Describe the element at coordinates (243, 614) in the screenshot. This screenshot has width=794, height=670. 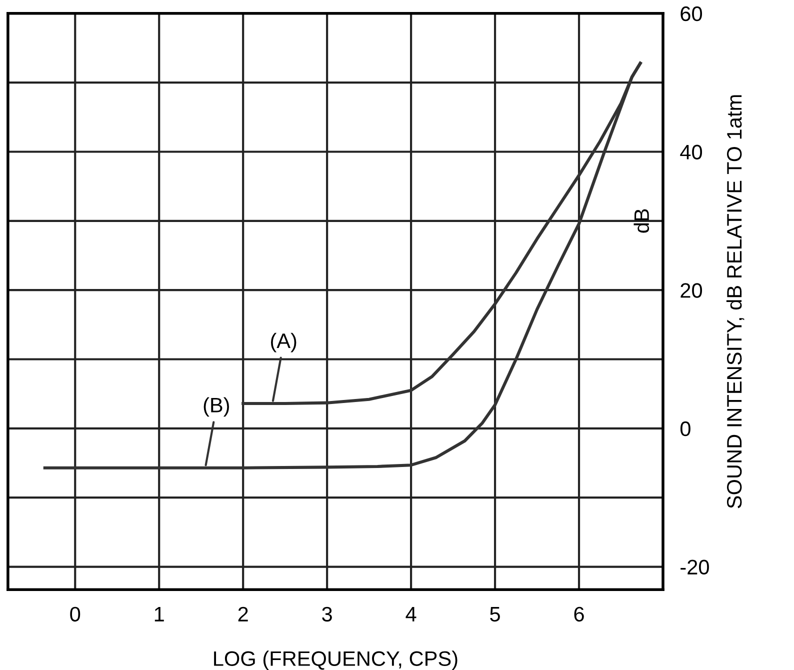
I see `x-tick-label: 2` at that location.